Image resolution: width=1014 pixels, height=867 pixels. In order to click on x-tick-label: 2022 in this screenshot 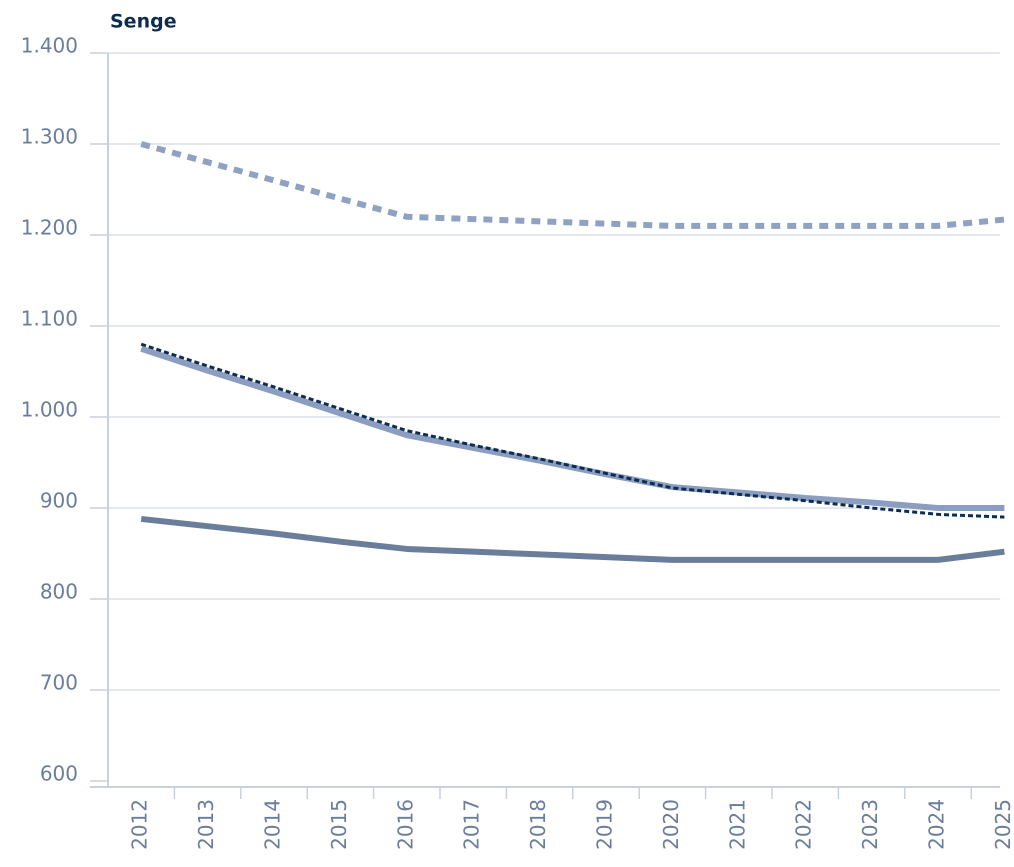, I will do `click(804, 824)`.